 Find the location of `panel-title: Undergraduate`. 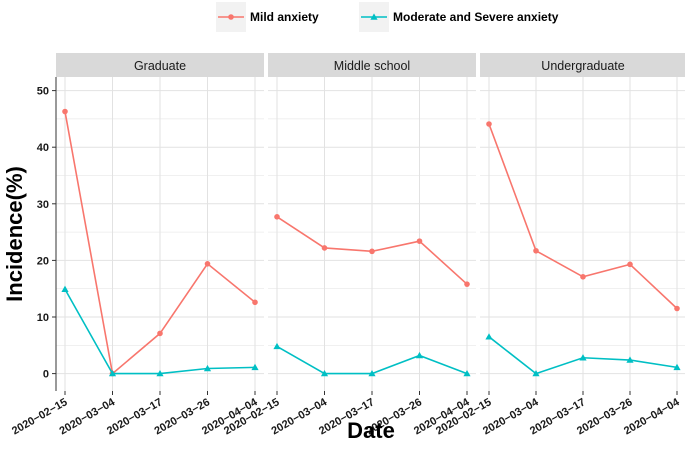

panel-title: Undergraduate is located at coordinates (582, 66).